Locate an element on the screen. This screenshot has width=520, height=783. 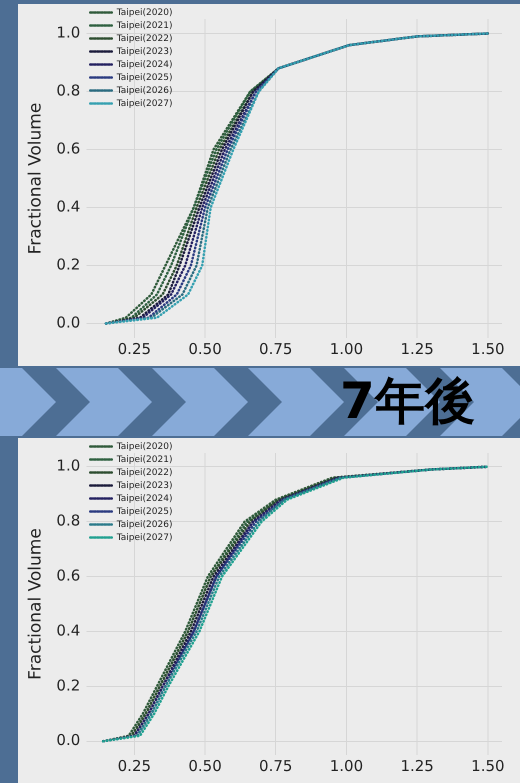
text: 7年後 is located at coordinates (407, 401).